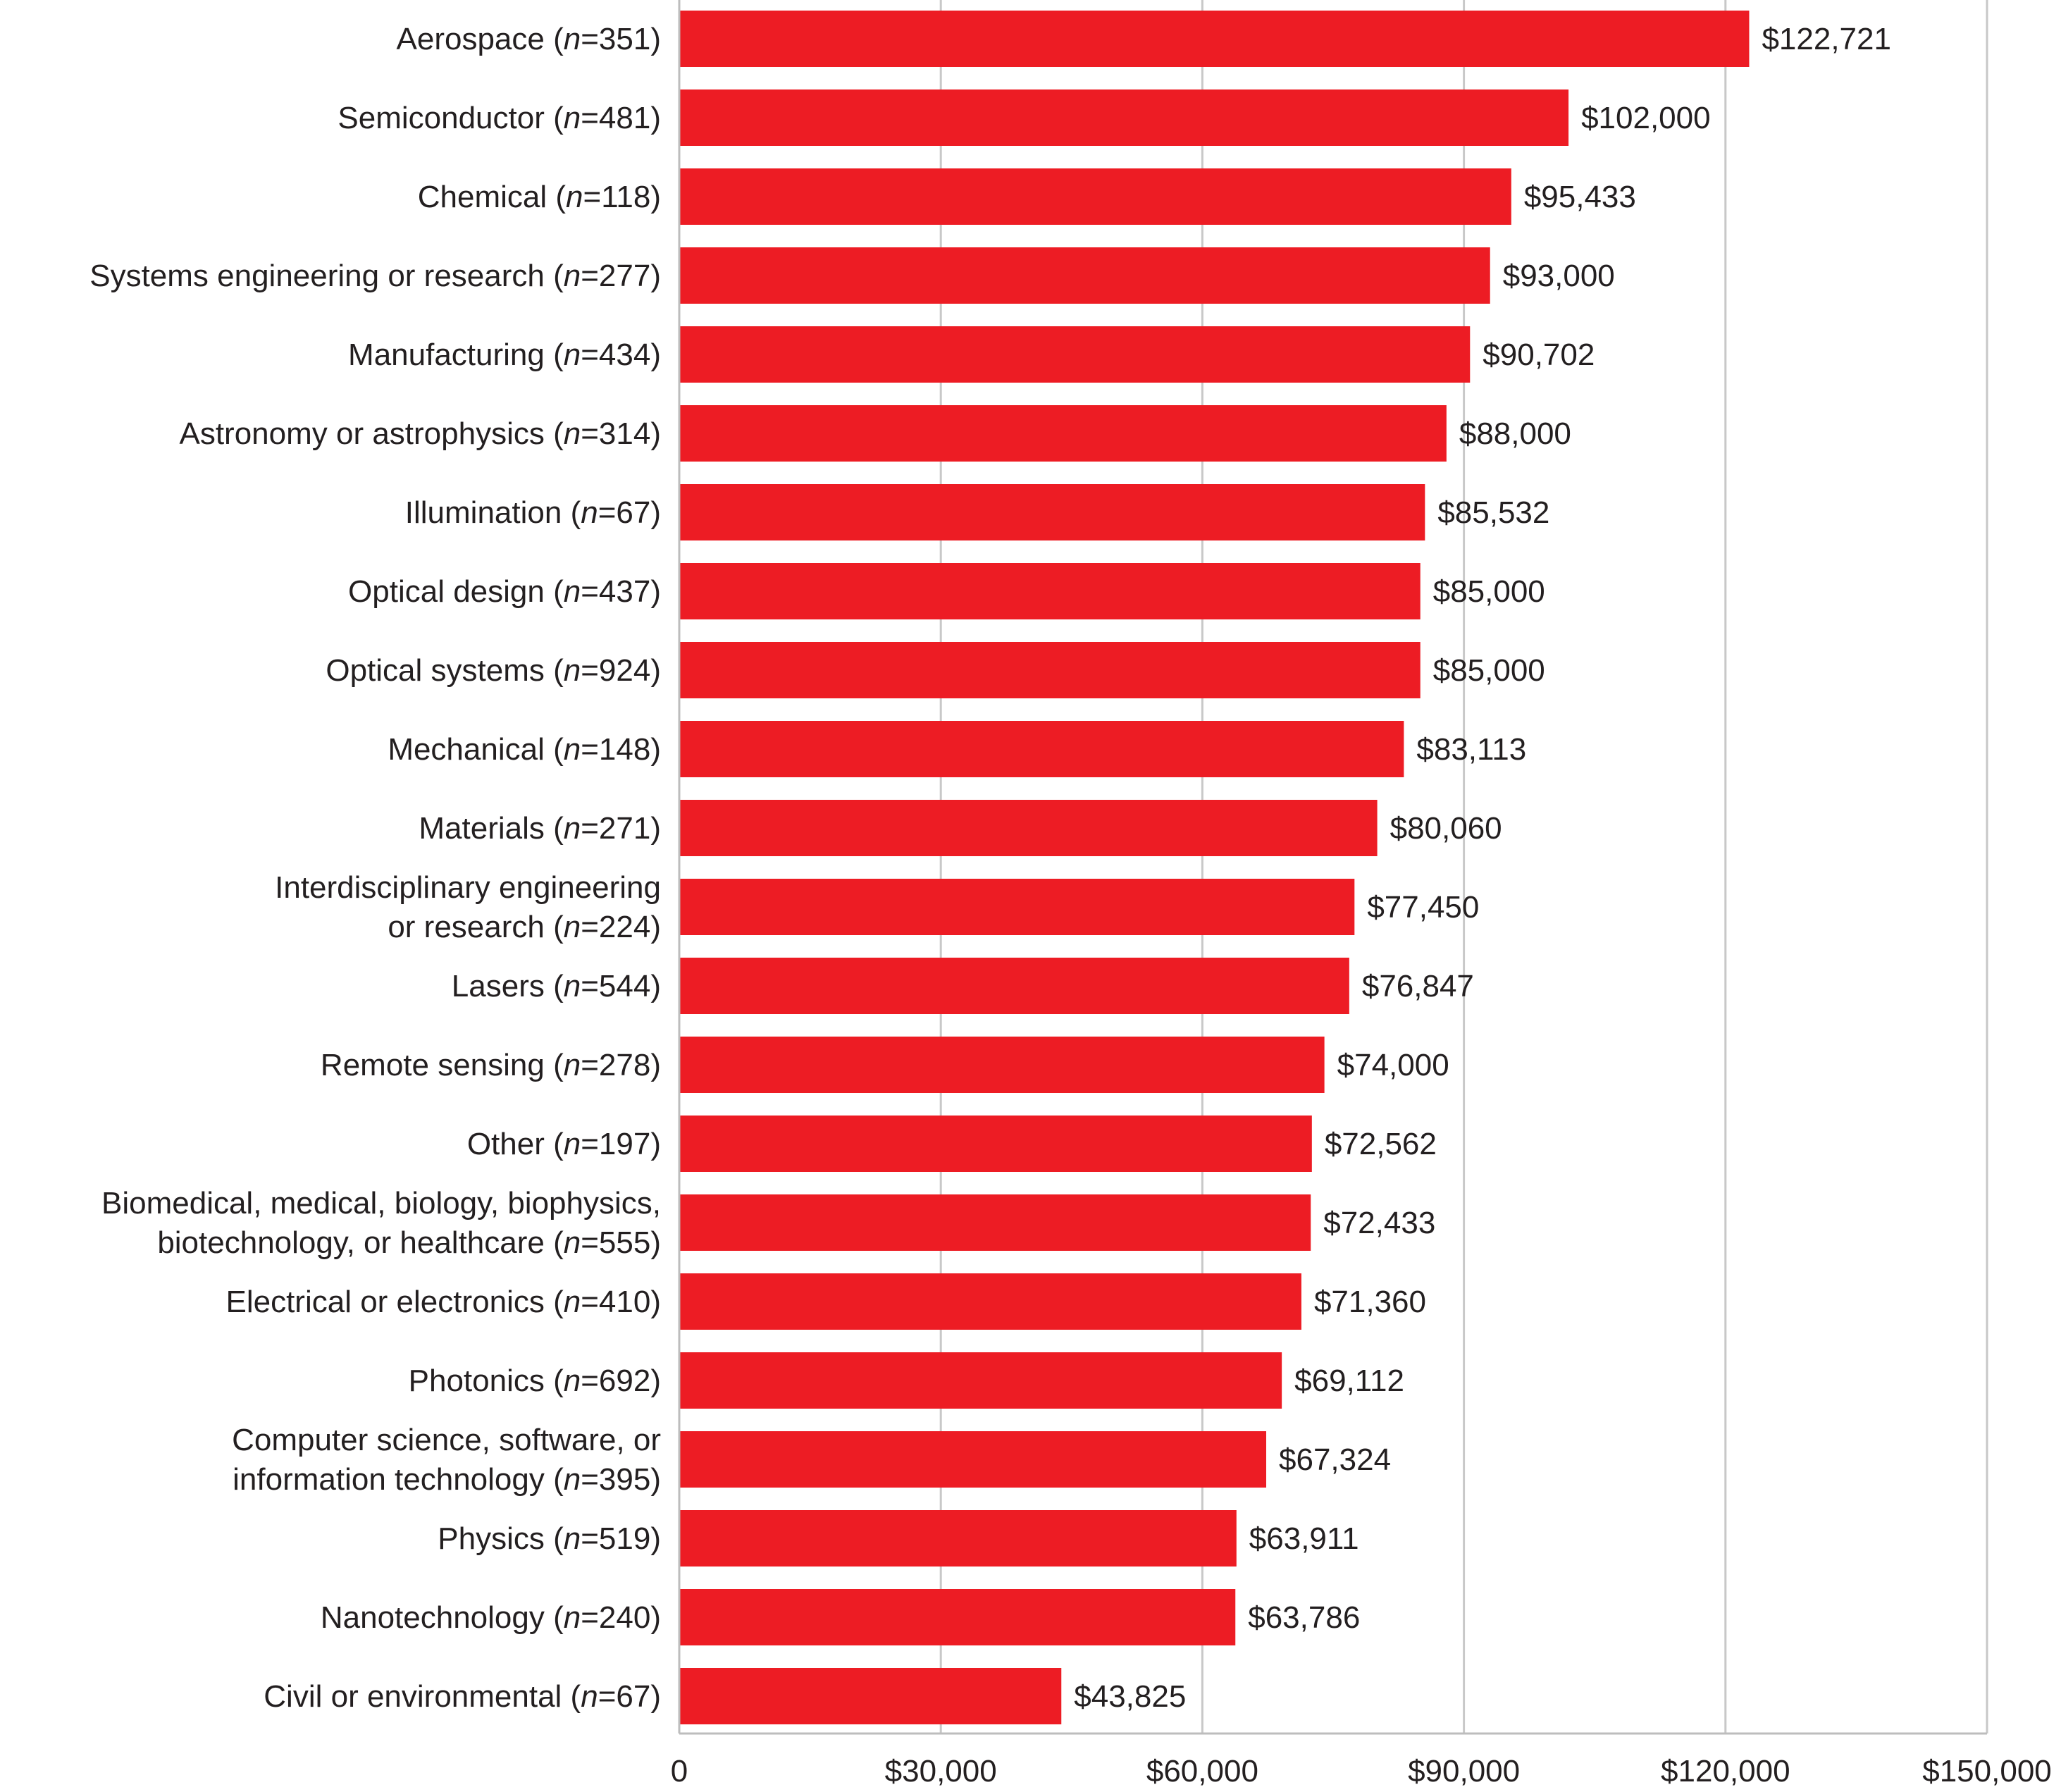 The image size is (2061, 1792). I want to click on data-label: $93,000, so click(1559, 276).